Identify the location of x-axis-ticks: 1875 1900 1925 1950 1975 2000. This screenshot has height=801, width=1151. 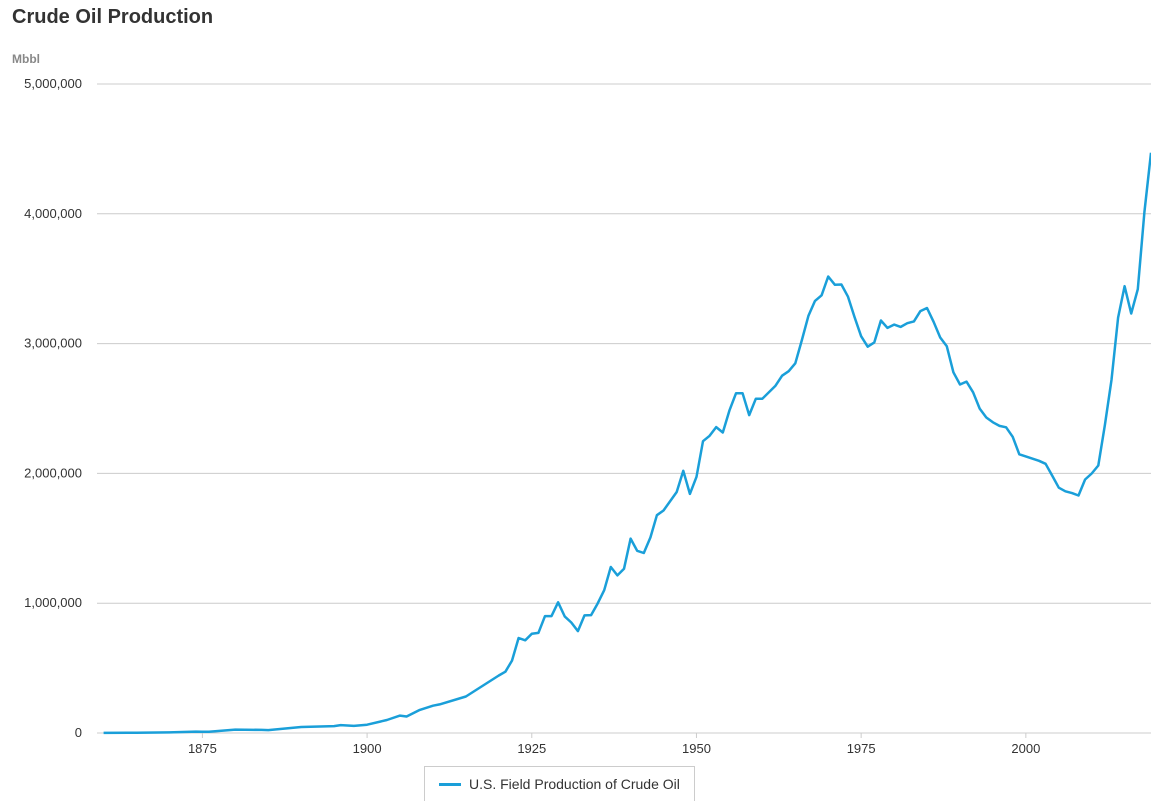
(614, 744).